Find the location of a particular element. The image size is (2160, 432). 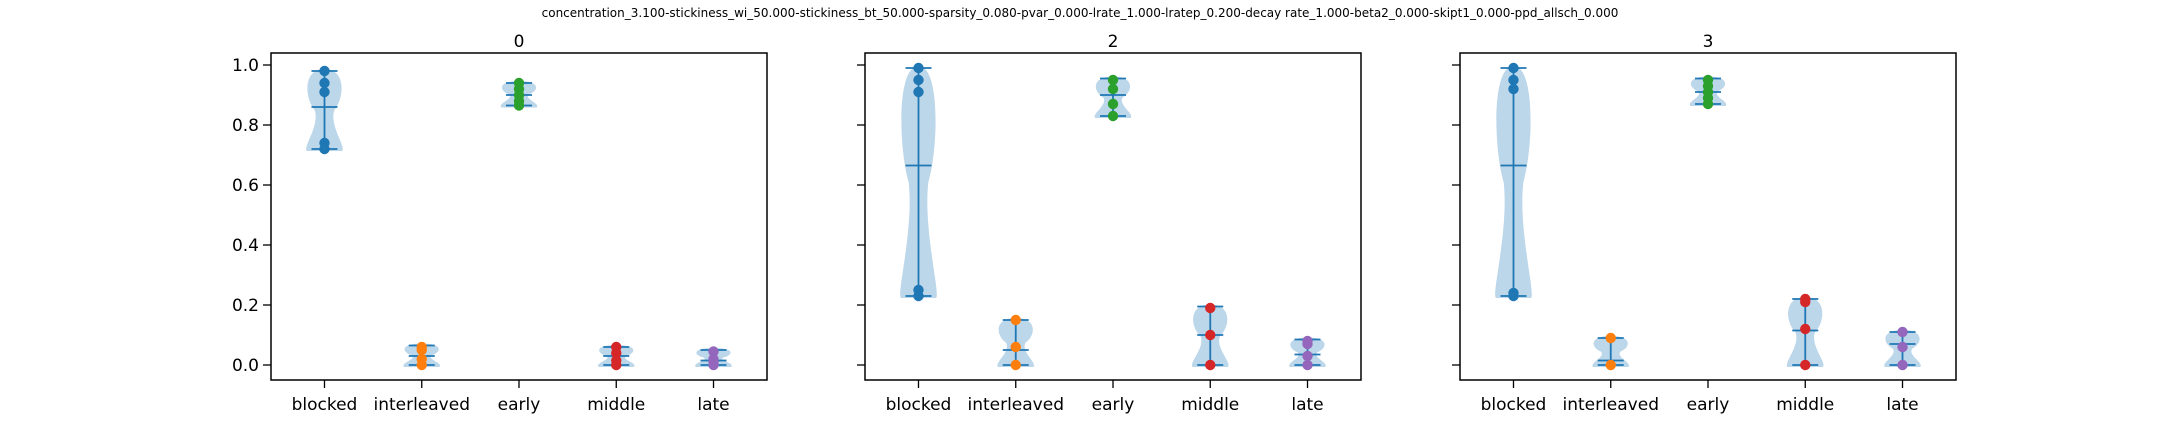

panel-title: 3 is located at coordinates (1708, 42).